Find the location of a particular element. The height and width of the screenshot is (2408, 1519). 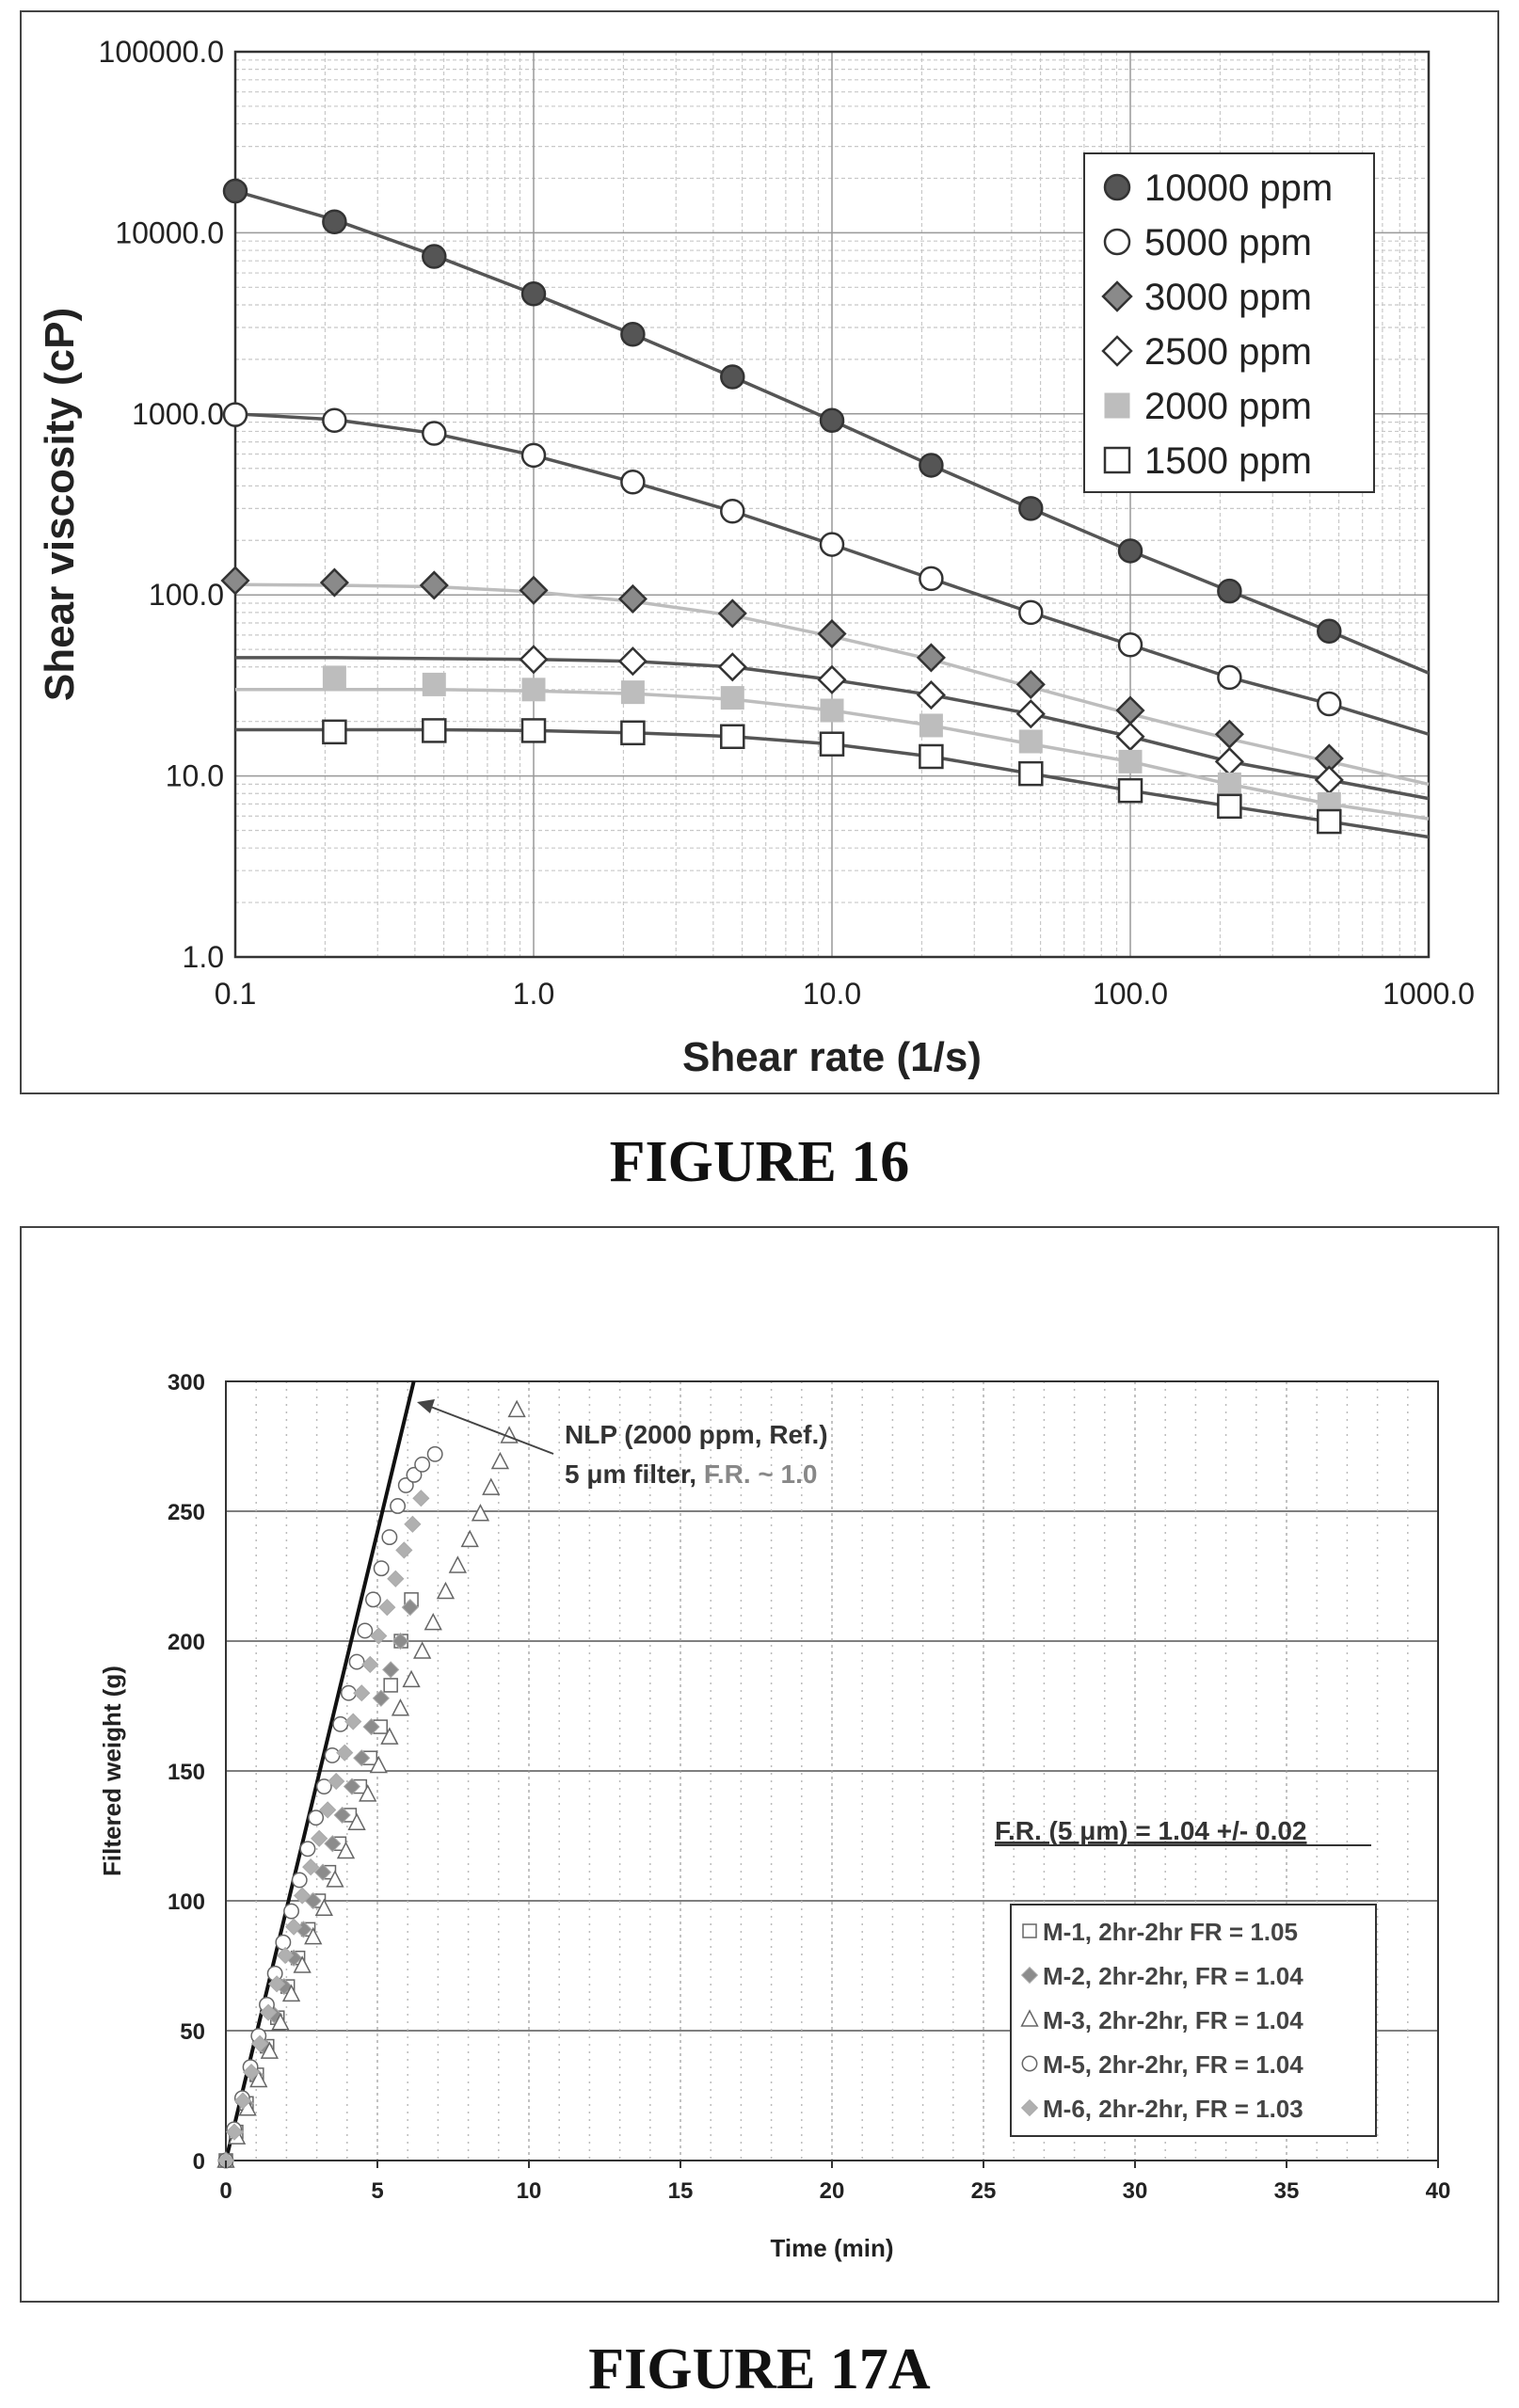

x-tick-label: 5 is located at coordinates (377, 2191).